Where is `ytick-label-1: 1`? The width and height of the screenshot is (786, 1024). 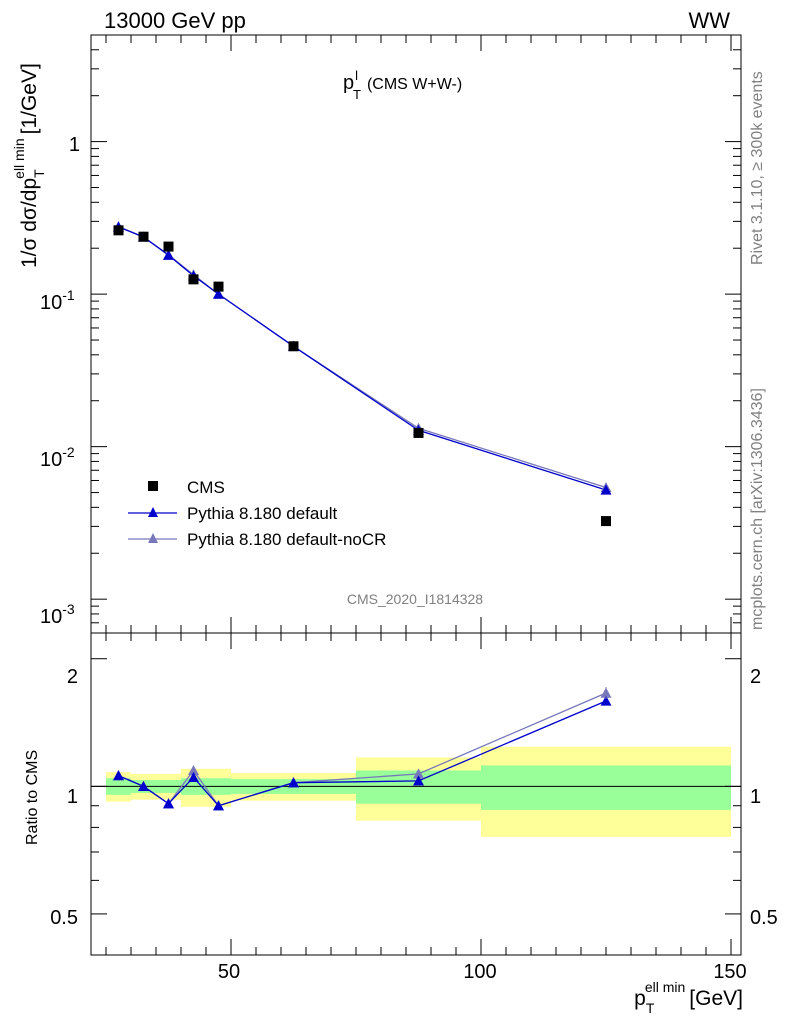 ytick-label-1: 1 is located at coordinates (74, 145).